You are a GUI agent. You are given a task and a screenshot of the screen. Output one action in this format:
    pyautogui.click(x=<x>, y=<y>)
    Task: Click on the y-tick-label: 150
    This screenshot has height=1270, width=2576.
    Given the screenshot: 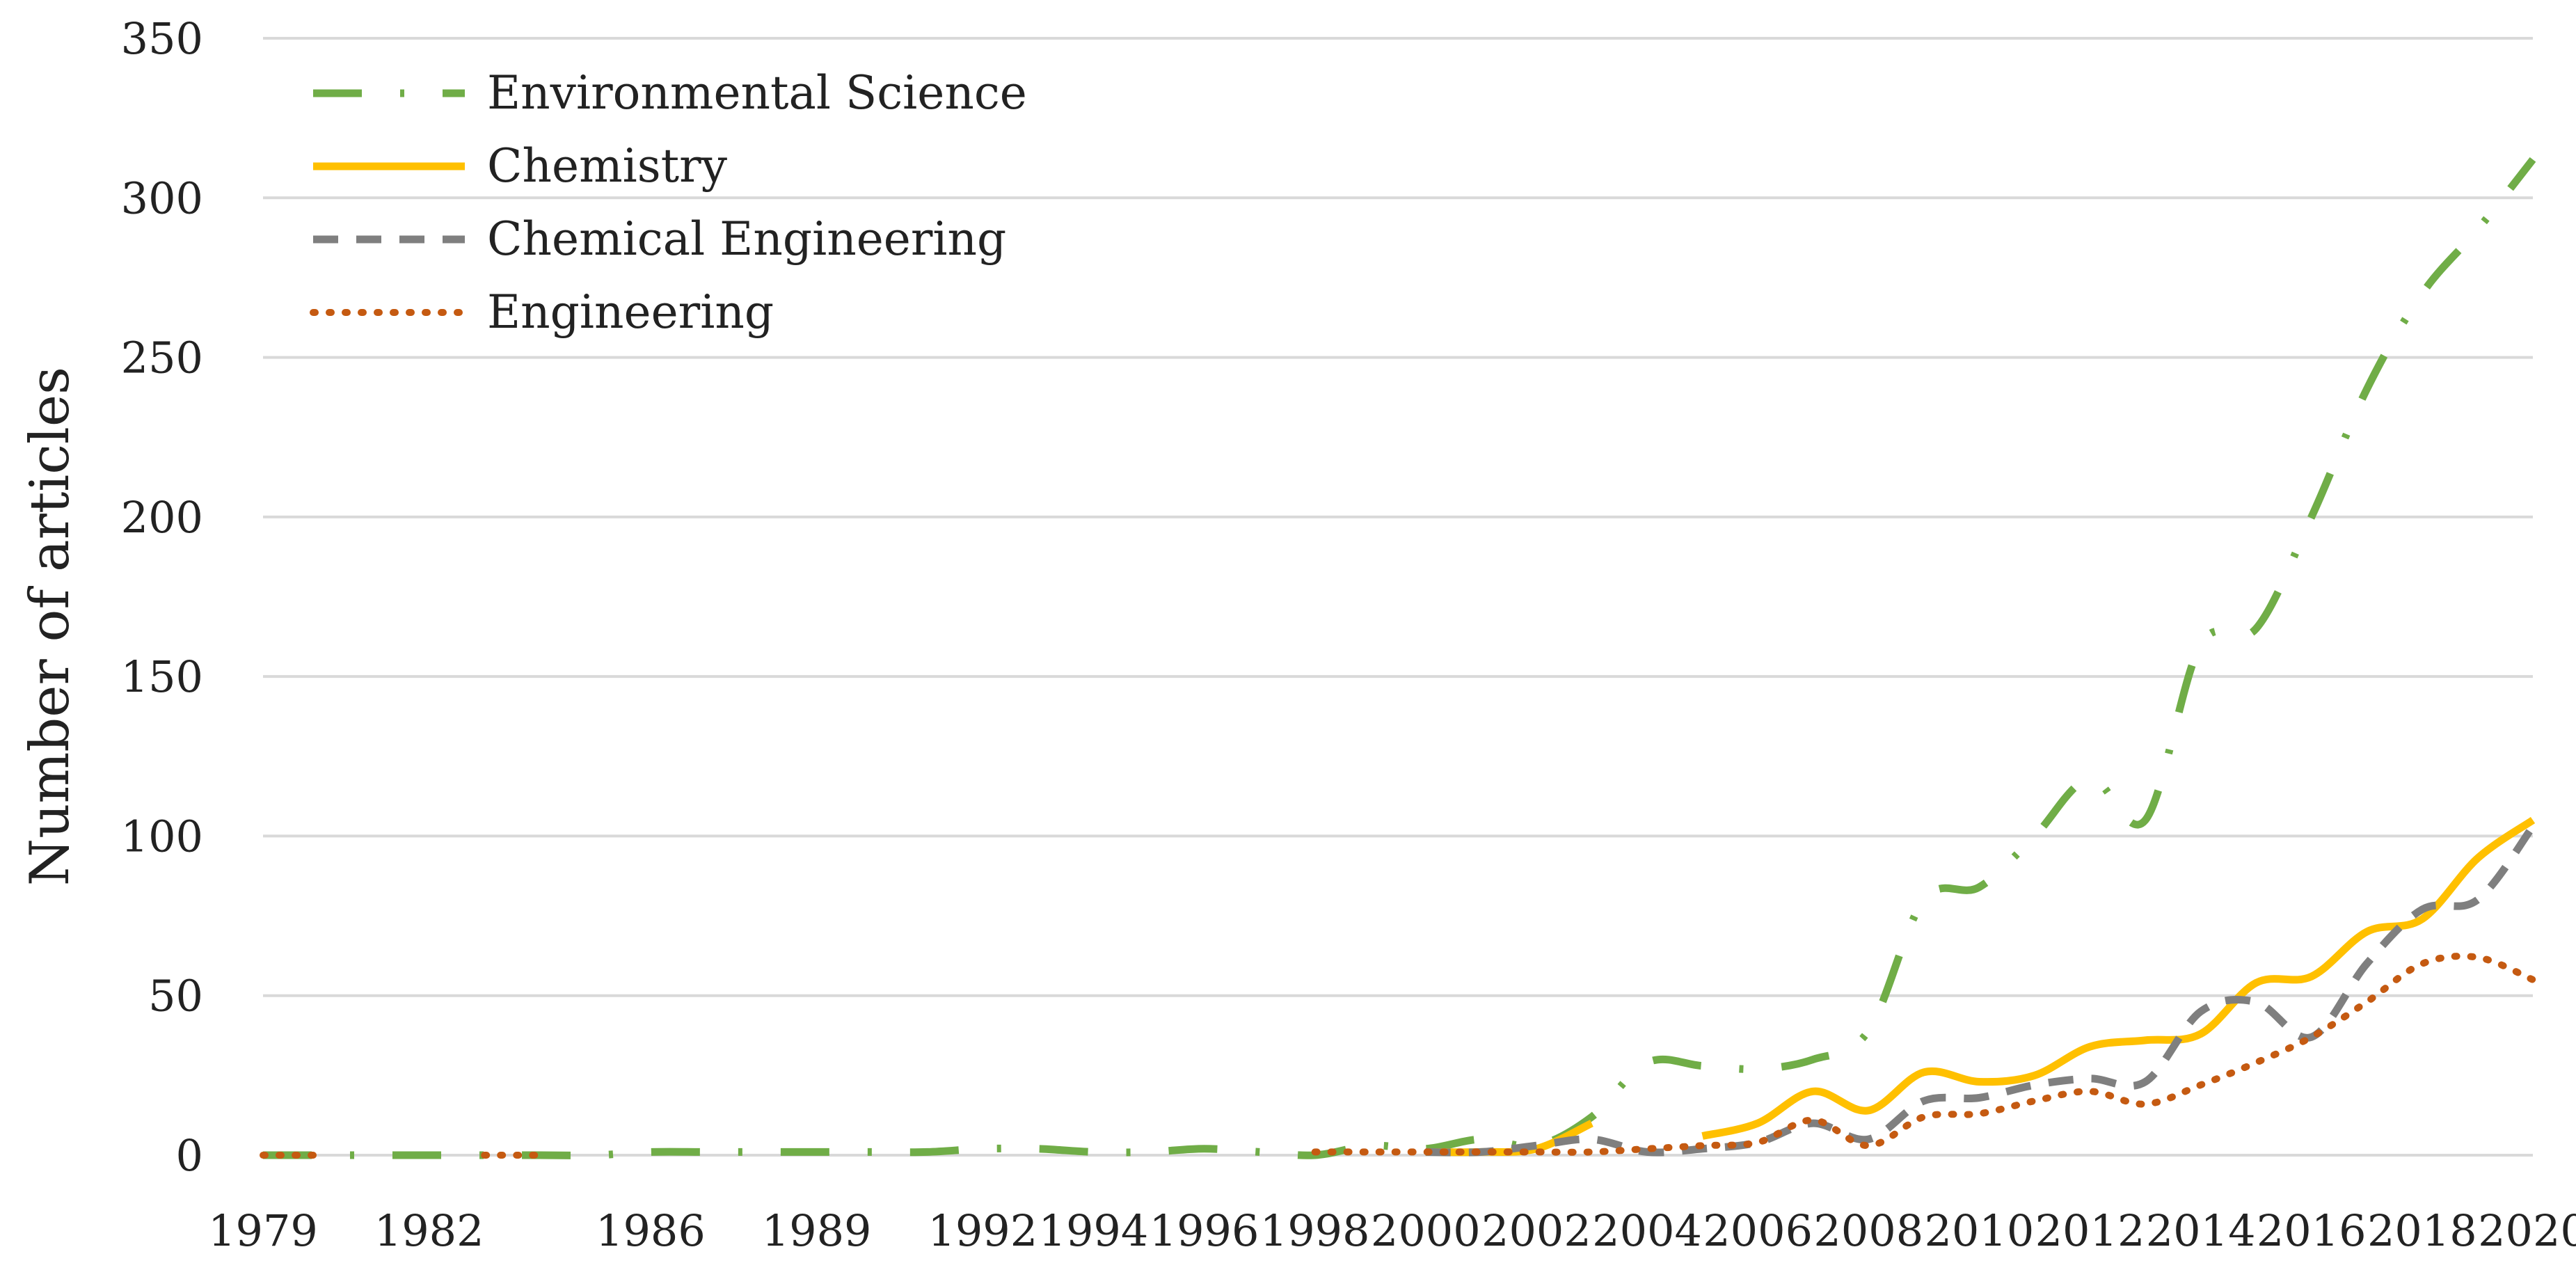 What is the action you would take?
    pyautogui.click(x=162, y=676)
    